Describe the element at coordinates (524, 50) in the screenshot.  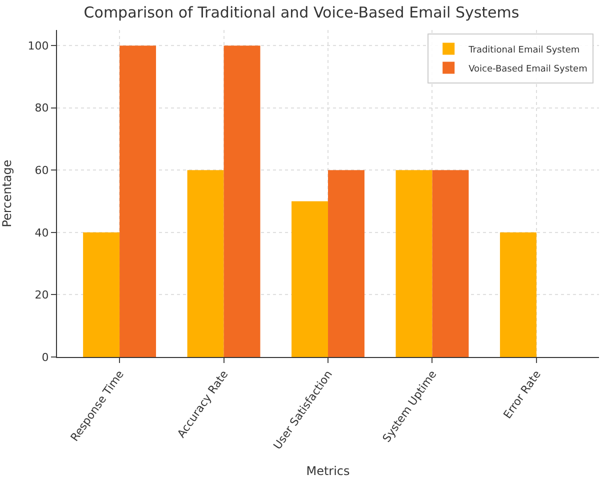
I see `legend-label: Traditional Email System` at that location.